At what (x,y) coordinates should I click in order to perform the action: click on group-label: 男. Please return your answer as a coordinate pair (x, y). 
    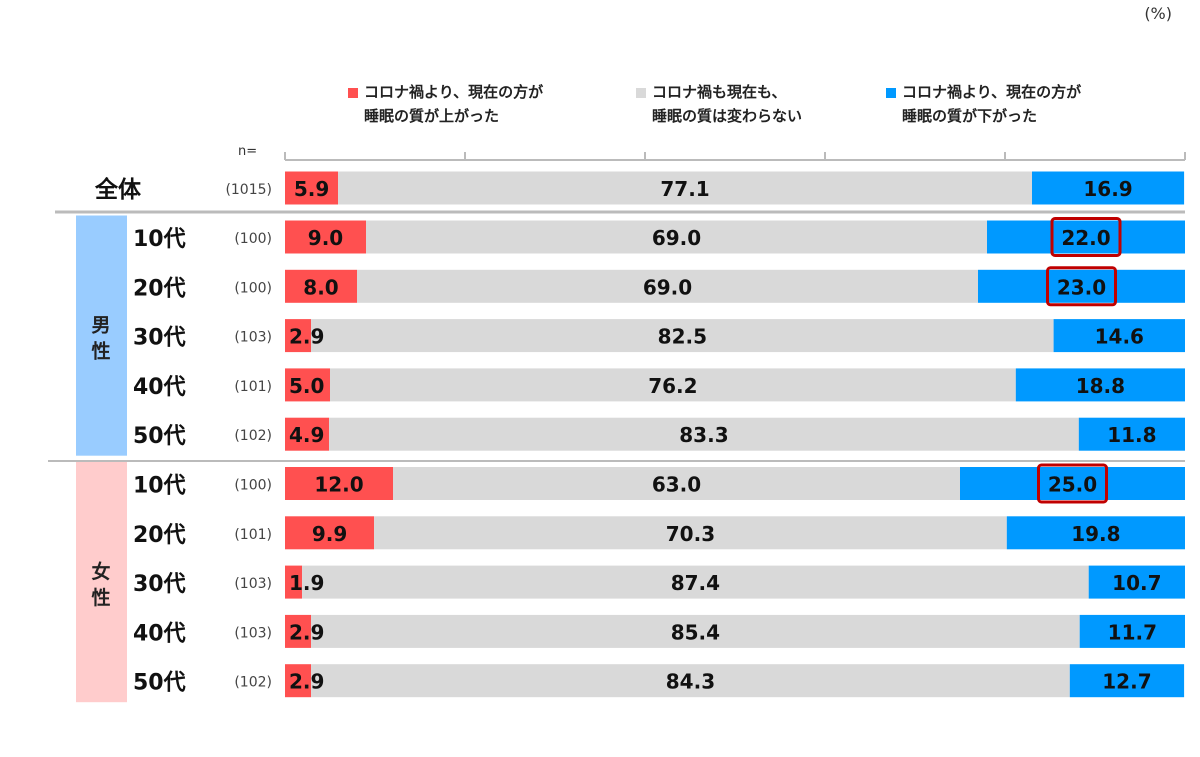
    Looking at the image, I should click on (100, 326).